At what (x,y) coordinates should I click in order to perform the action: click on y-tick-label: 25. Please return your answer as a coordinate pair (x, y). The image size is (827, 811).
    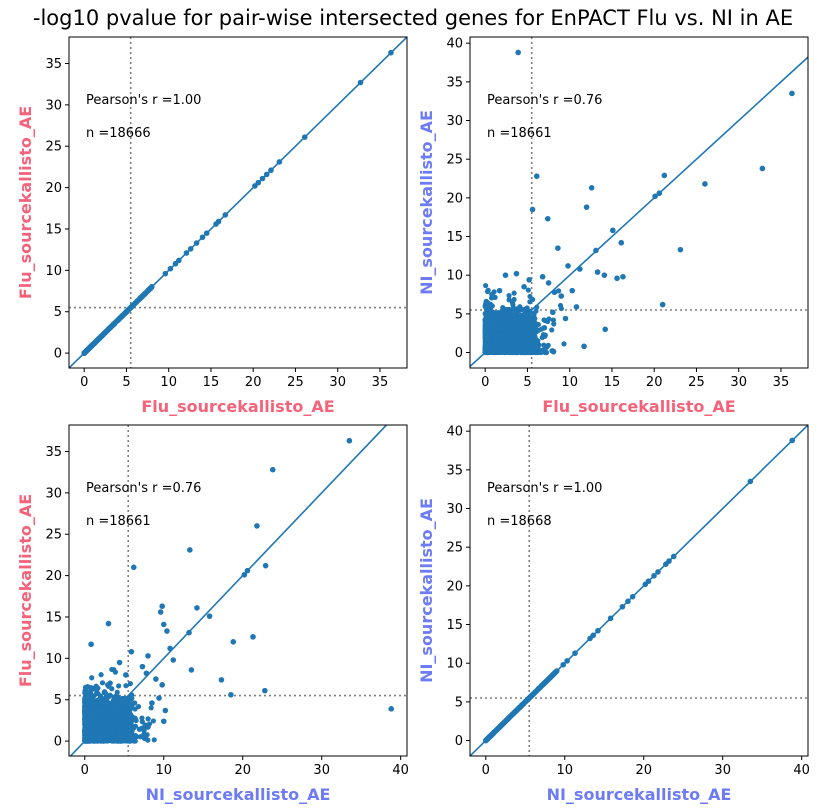
    Looking at the image, I should click on (454, 160).